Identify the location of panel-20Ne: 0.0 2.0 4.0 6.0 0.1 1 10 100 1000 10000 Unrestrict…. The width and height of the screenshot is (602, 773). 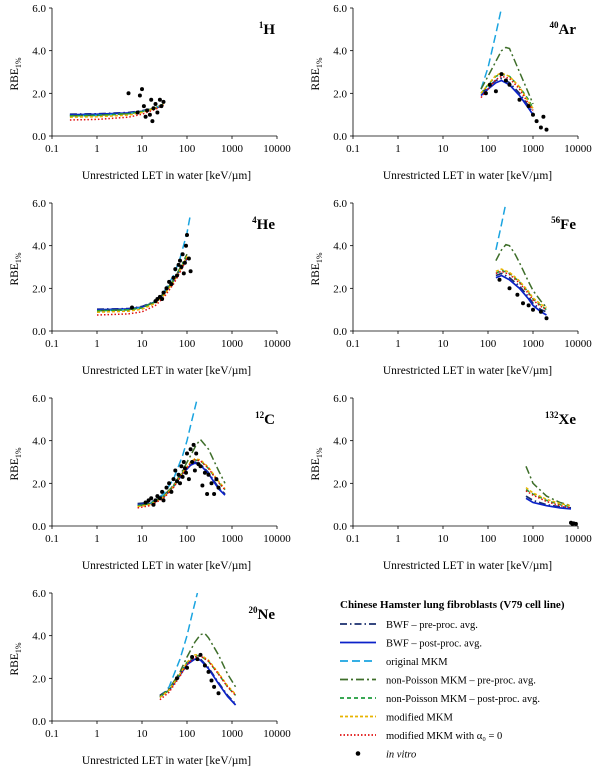
(150, 677).